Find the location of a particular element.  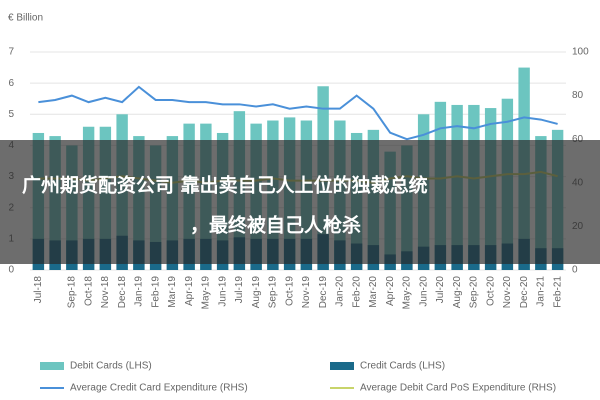

y2-tick-label: 60 is located at coordinates (578, 139).